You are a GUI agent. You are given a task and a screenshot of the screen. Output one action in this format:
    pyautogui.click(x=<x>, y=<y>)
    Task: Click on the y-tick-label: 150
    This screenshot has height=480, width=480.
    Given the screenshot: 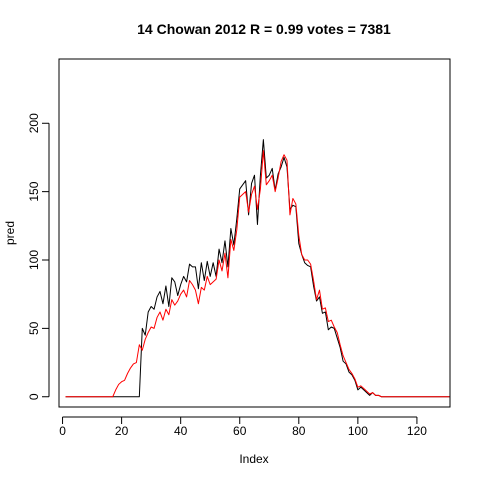 What is the action you would take?
    pyautogui.click(x=34, y=191)
    